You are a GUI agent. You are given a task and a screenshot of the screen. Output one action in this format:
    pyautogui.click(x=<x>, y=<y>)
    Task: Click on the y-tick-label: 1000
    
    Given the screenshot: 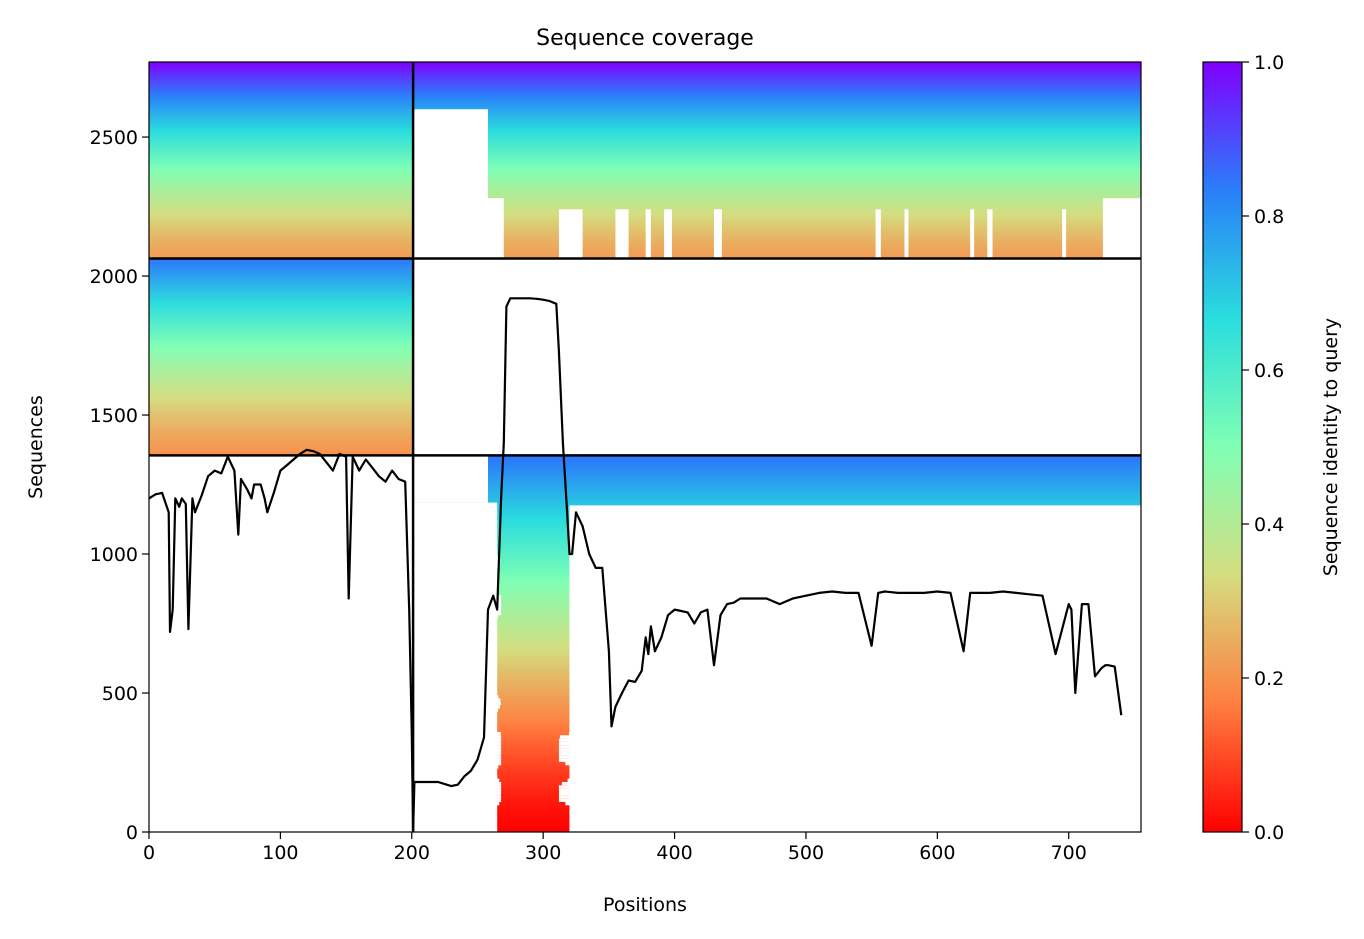 What is the action you would take?
    pyautogui.click(x=114, y=555)
    